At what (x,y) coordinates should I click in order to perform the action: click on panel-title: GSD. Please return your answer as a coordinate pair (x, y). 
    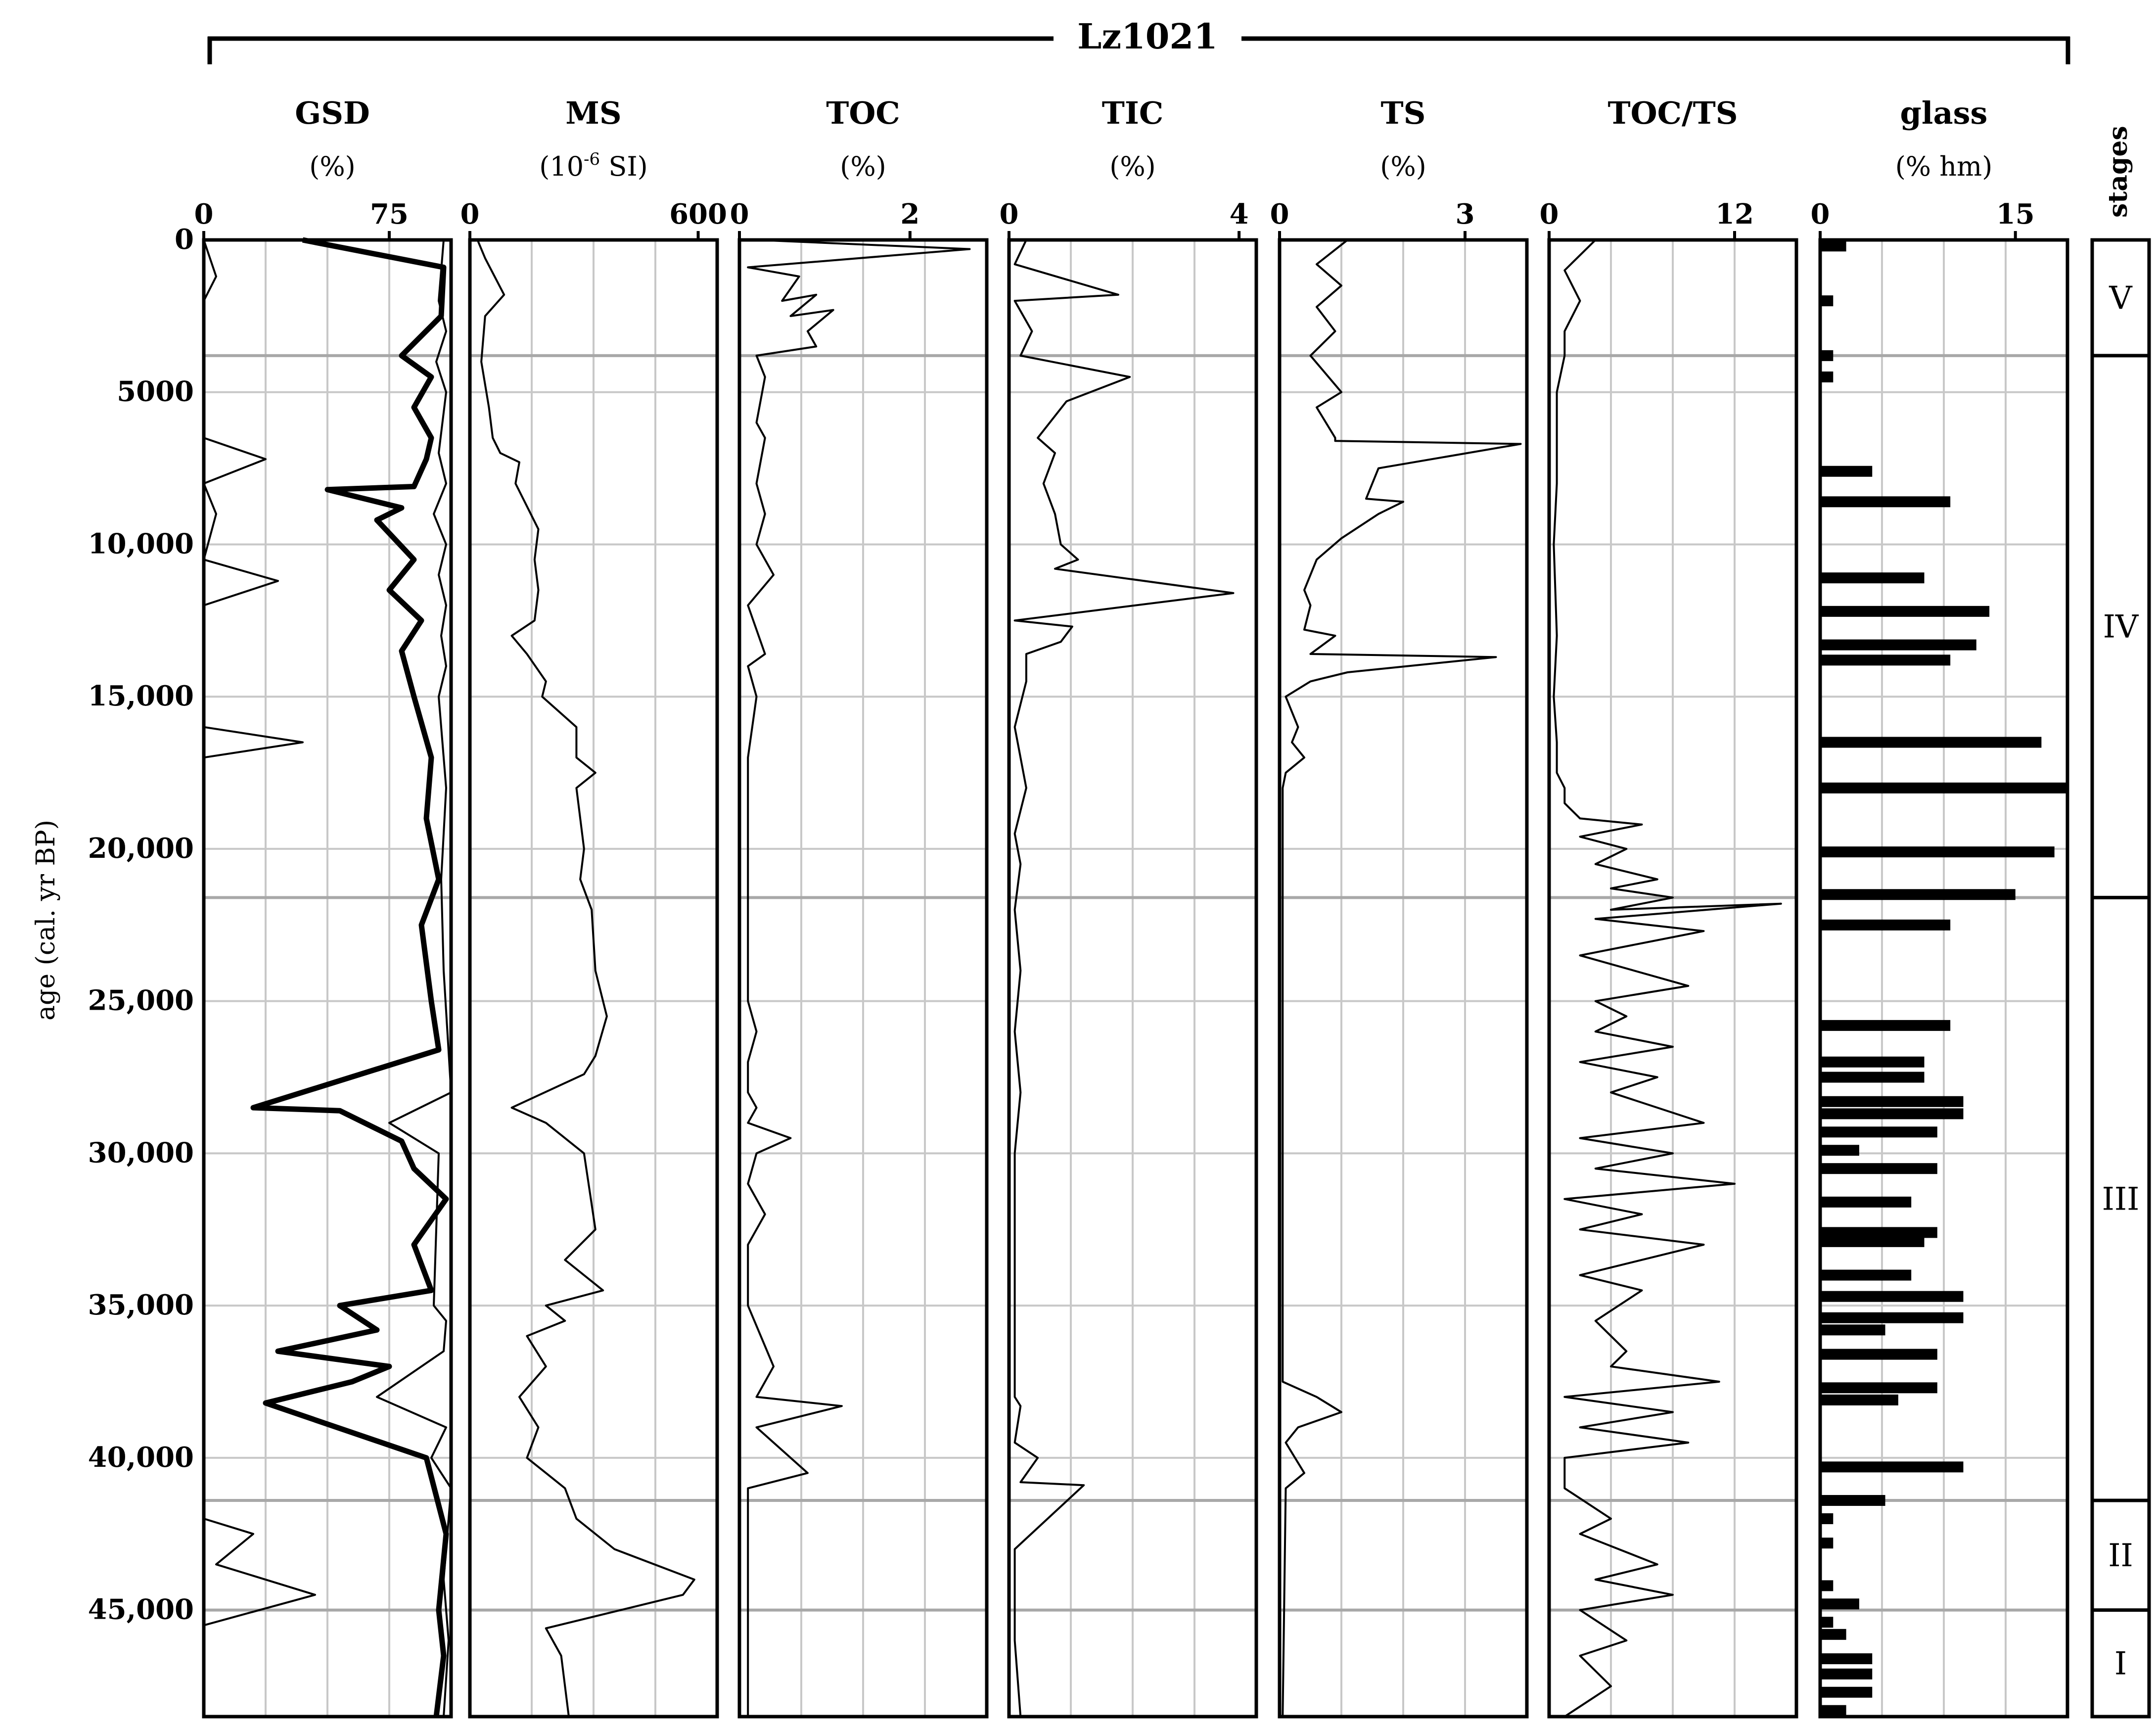
    Looking at the image, I should click on (332, 113).